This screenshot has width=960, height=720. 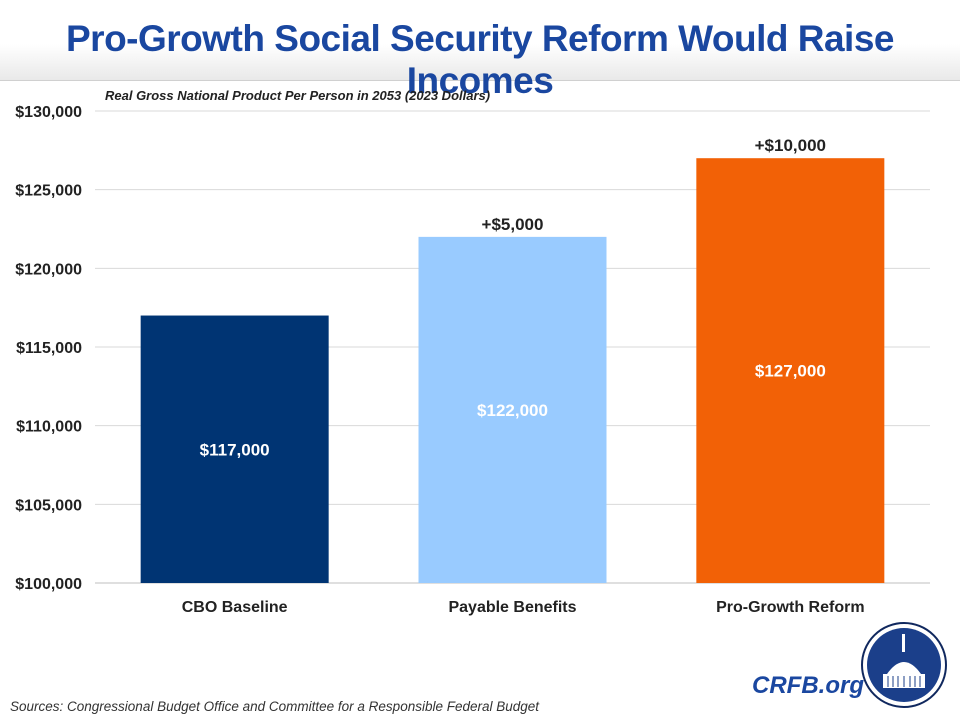 I want to click on bar-value-label: $127,000, so click(x=790, y=371).